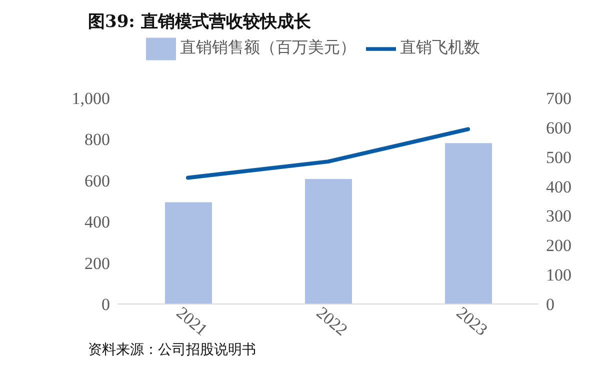  I want to click on y2-tick-label: 300, so click(559, 216).